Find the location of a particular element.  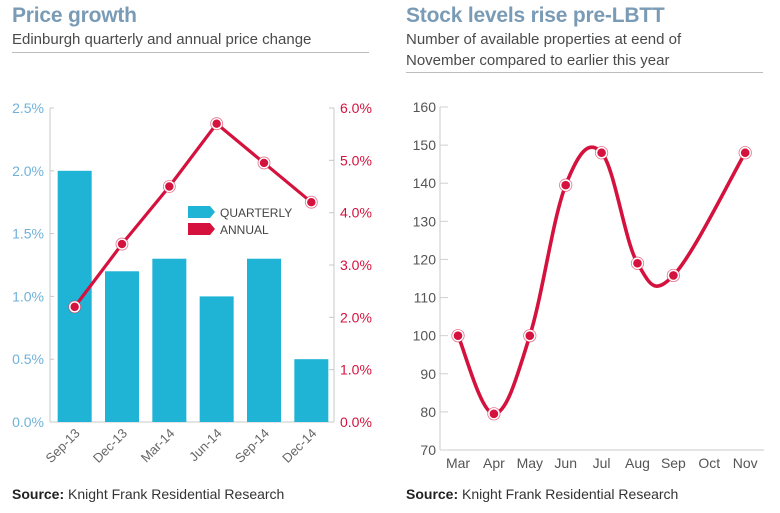

x-tick-label: Mar-14 is located at coordinates (158, 446).